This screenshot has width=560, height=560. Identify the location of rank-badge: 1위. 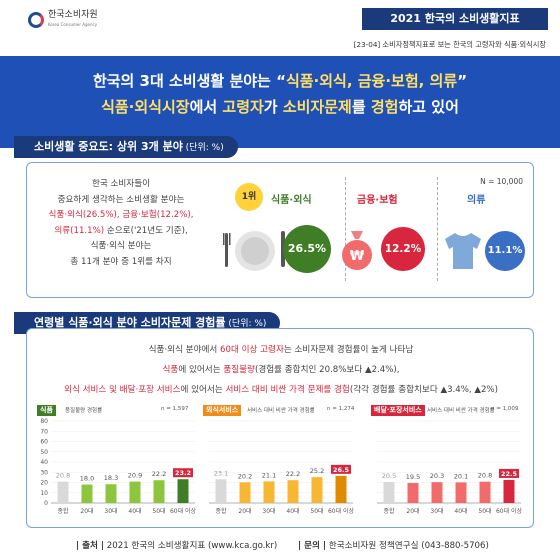
(249, 197).